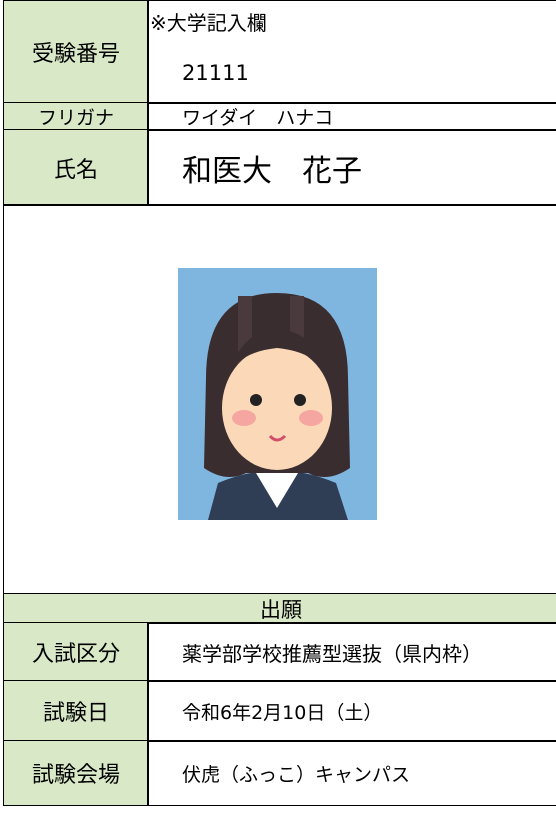  I want to click on row-label: 入試区分, so click(75, 654).